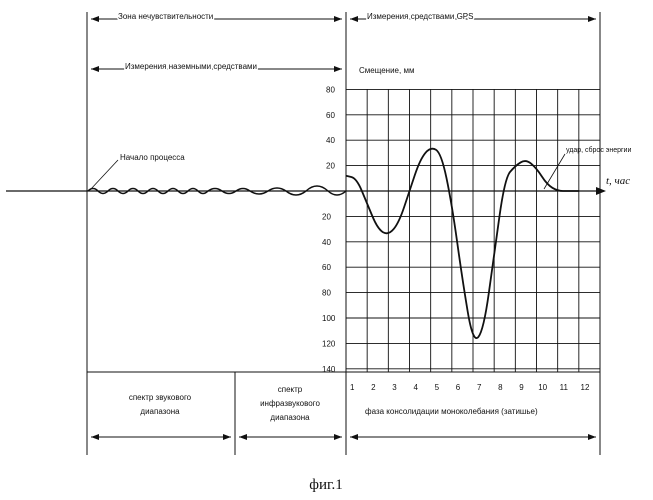  Describe the element at coordinates (216, 19) in the screenshot. I see `dead-zone-arrow` at that location.